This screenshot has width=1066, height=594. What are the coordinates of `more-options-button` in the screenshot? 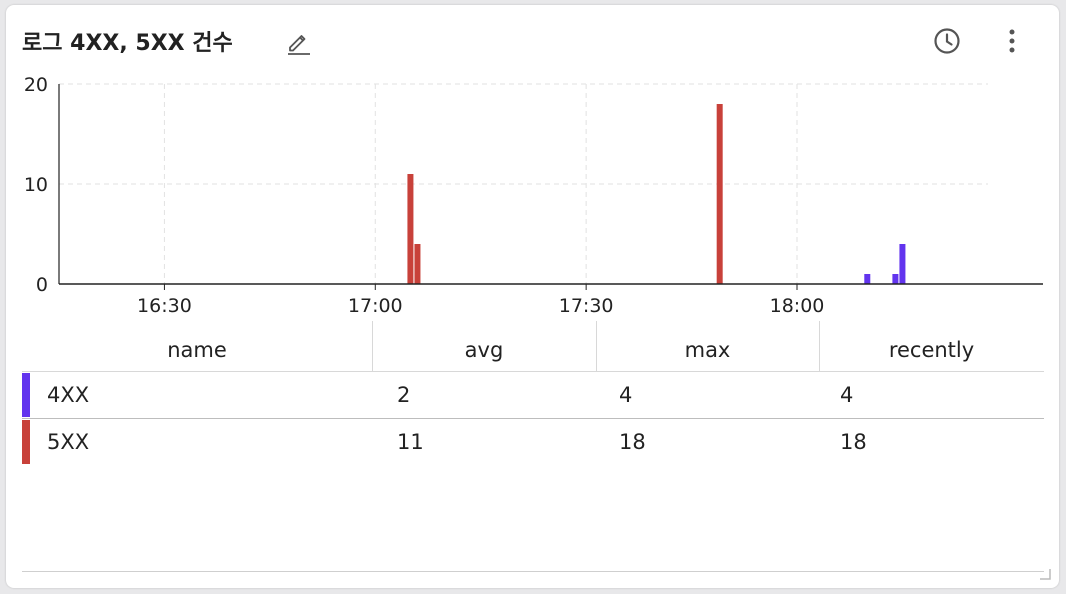 It's located at (1012, 41).